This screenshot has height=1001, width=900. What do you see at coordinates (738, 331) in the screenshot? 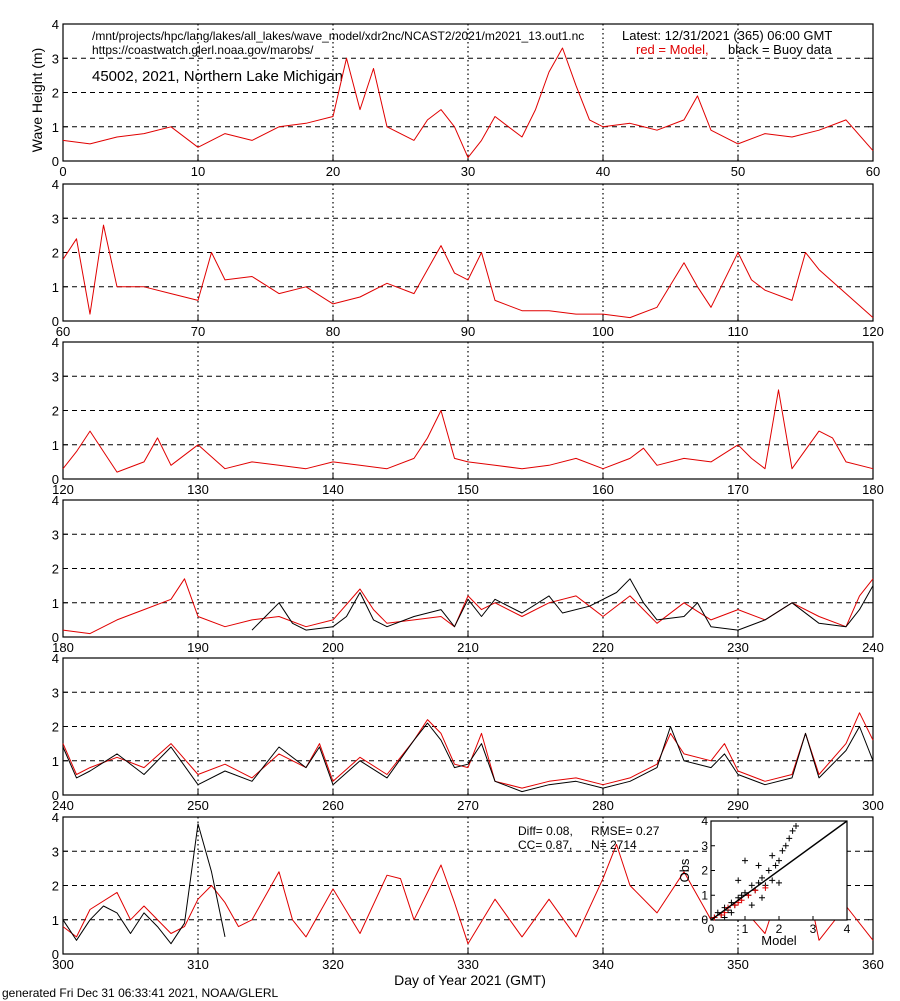
I see `x-tick-label: 110` at bounding box center [738, 331].